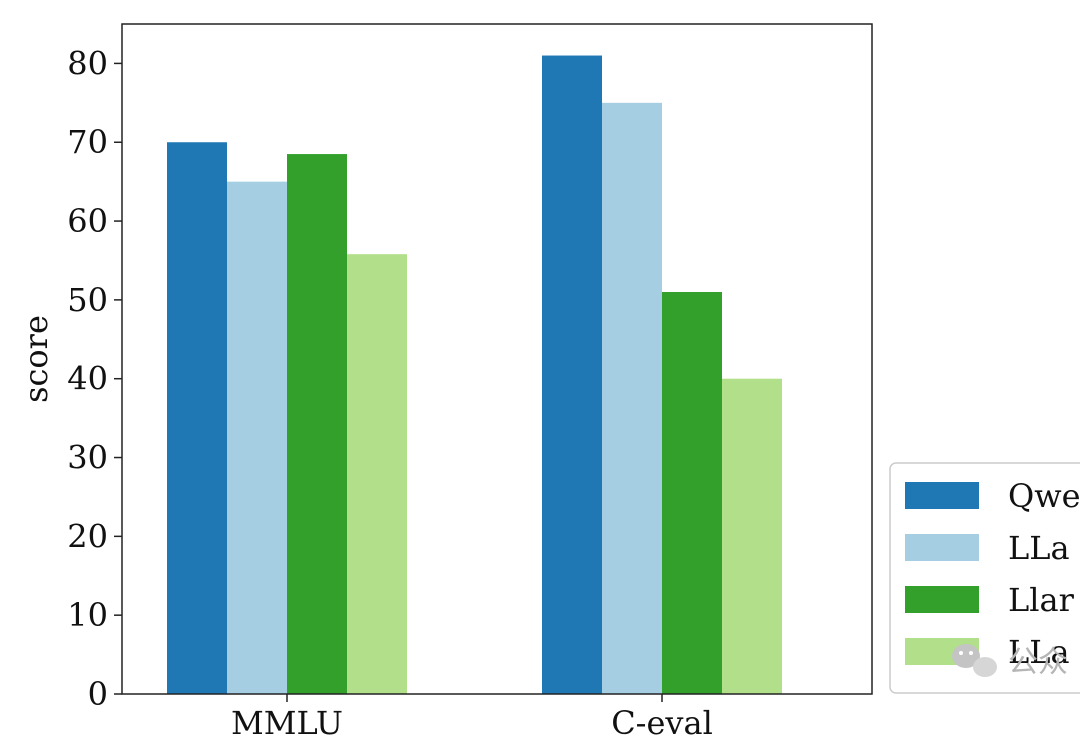 The height and width of the screenshot is (744, 1080). I want to click on legend-frame, so click(984, 578).